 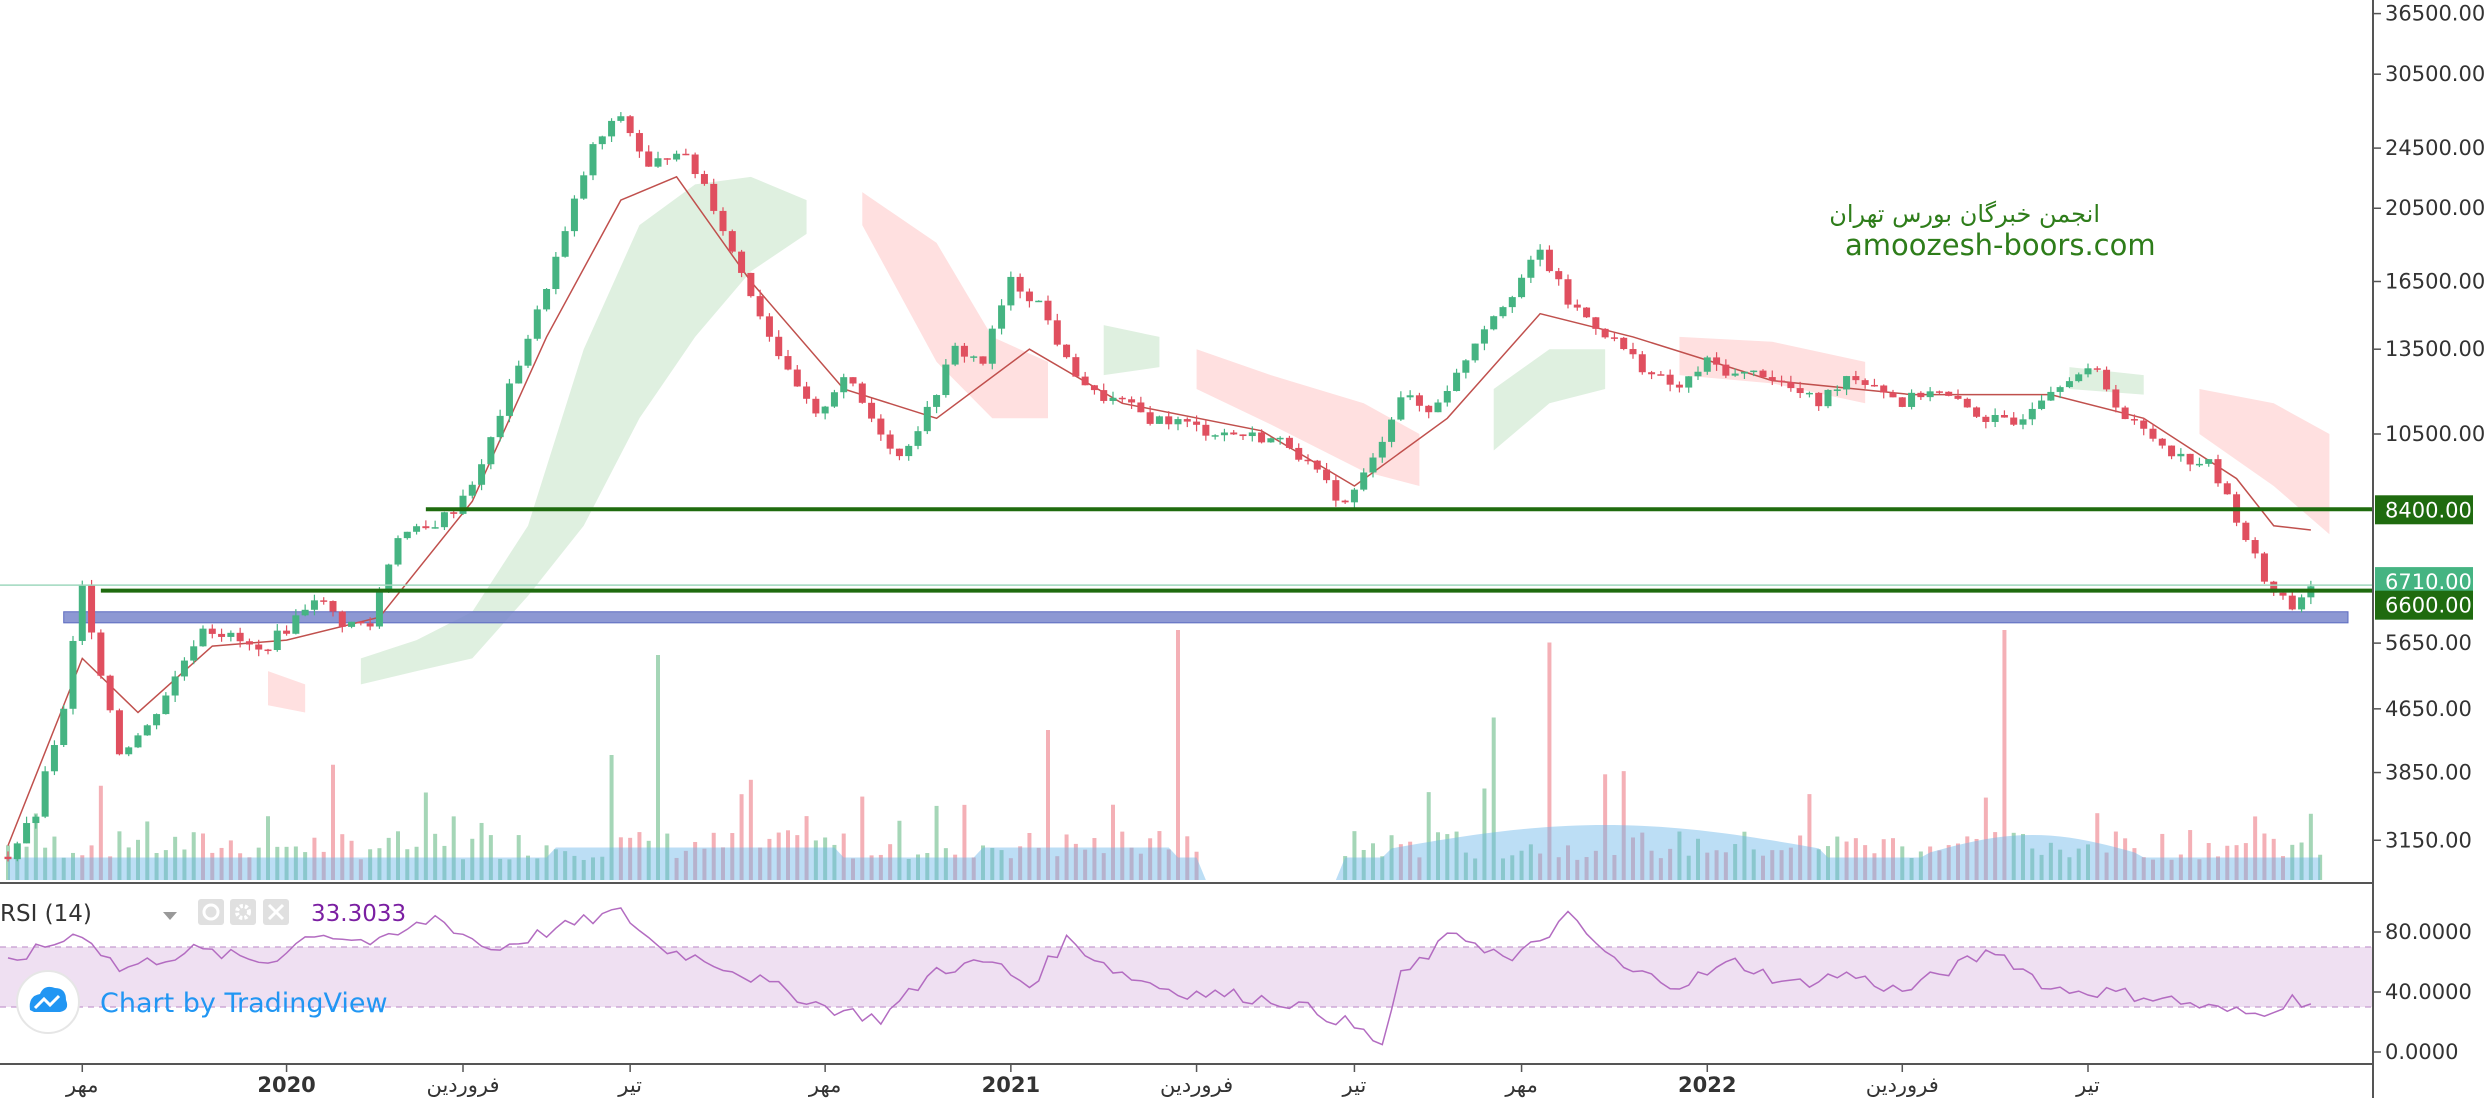 What do you see at coordinates (243, 912) in the screenshot?
I see `gear-icon` at bounding box center [243, 912].